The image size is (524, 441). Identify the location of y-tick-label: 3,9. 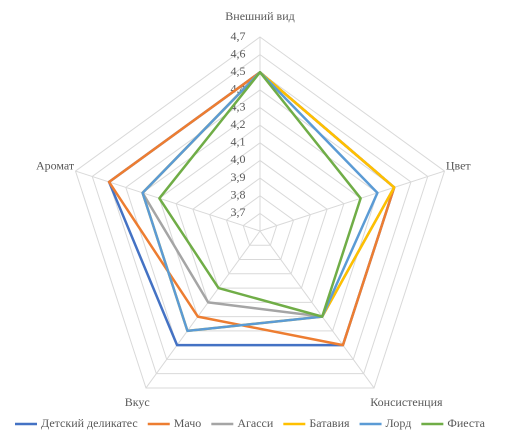
(238, 177).